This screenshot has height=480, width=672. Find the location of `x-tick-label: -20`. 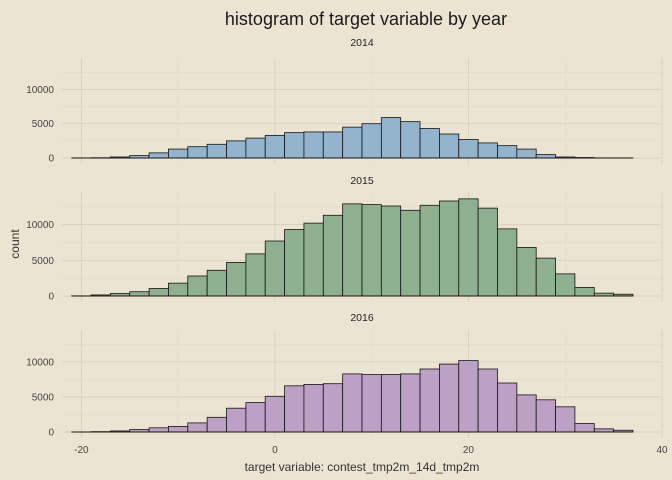

x-tick-label: -20 is located at coordinates (81, 450).